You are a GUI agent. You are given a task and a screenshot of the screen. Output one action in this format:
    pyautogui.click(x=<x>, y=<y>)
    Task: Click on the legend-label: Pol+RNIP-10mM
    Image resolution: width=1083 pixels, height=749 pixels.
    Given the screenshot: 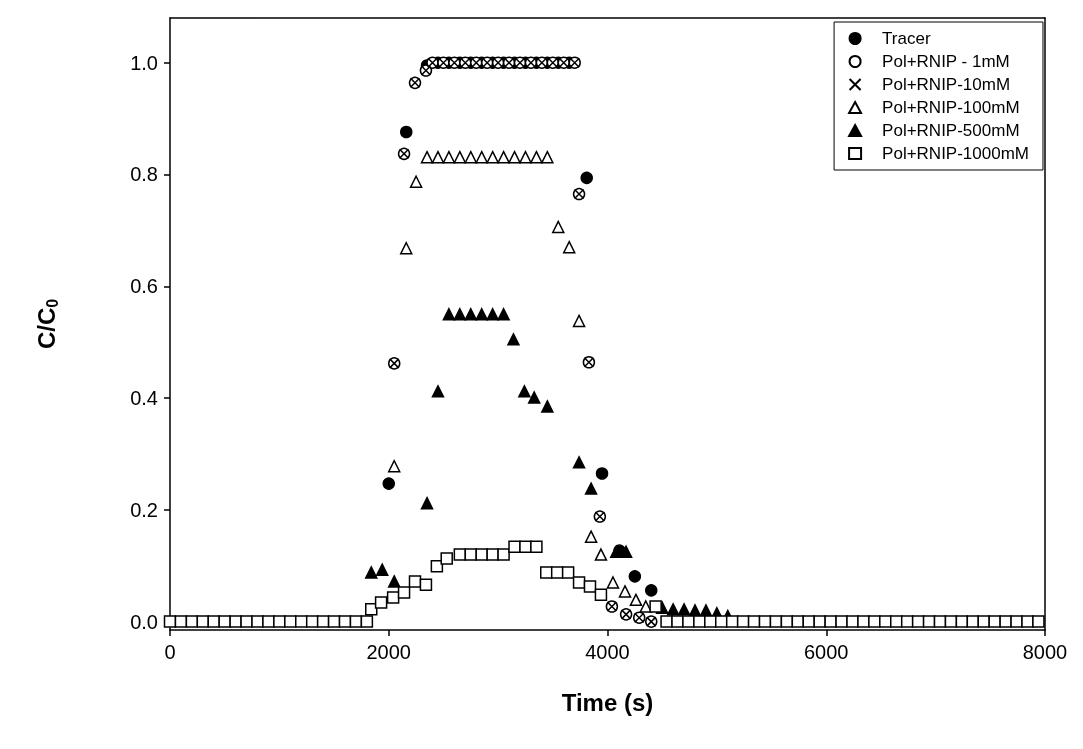 What is the action you would take?
    pyautogui.click(x=946, y=84)
    